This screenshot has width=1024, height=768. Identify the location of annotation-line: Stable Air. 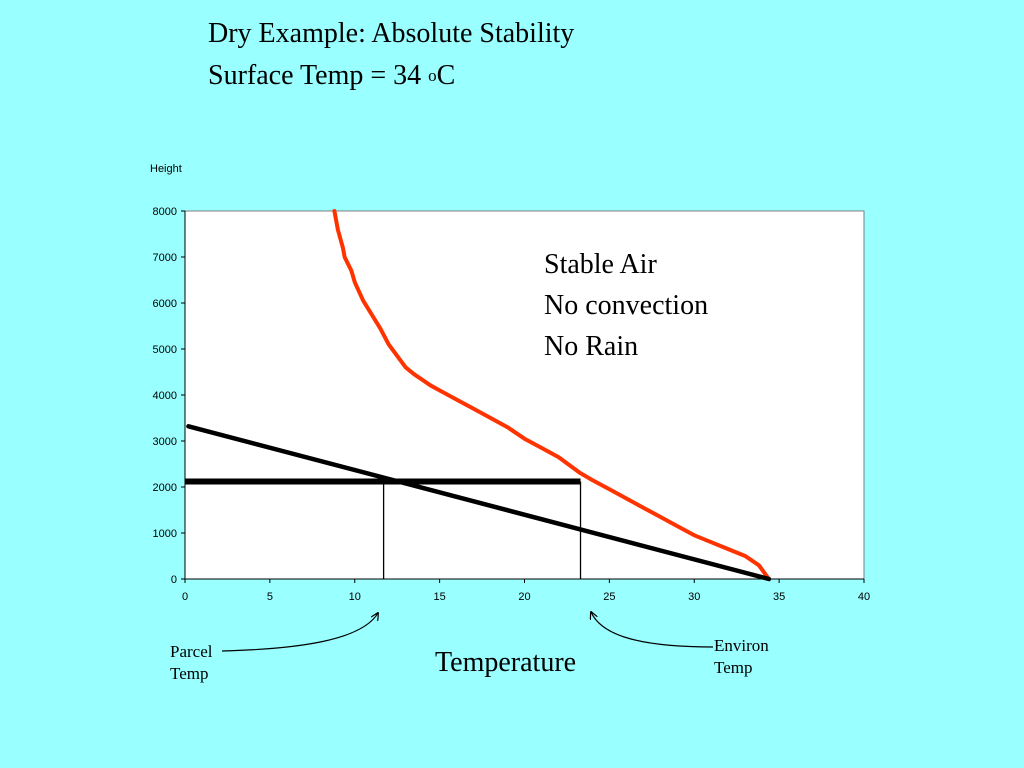
(600, 264).